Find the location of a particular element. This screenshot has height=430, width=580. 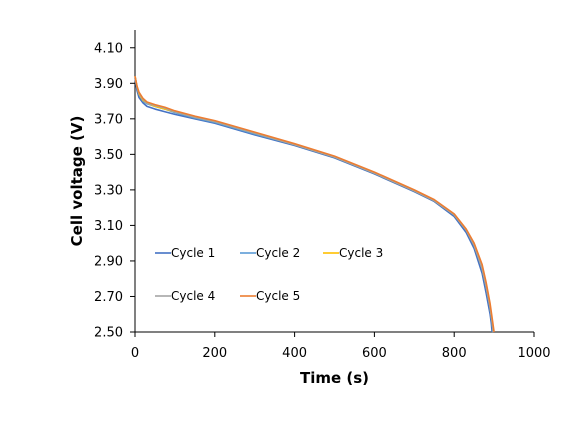

x-tick-label: 400 is located at coordinates (294, 353).